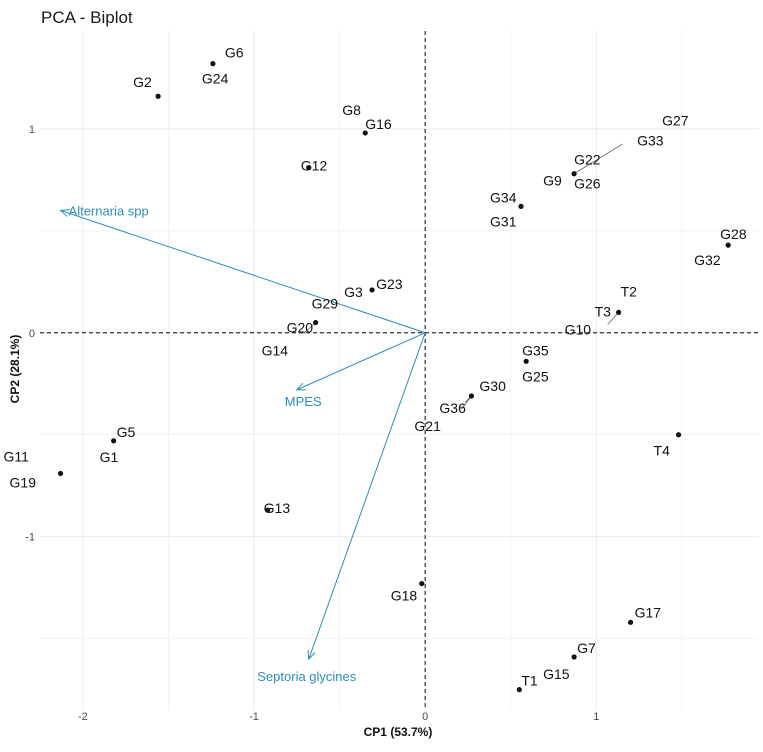  I want to click on y-axis-title: CP2 (28.1%), so click(15, 369).